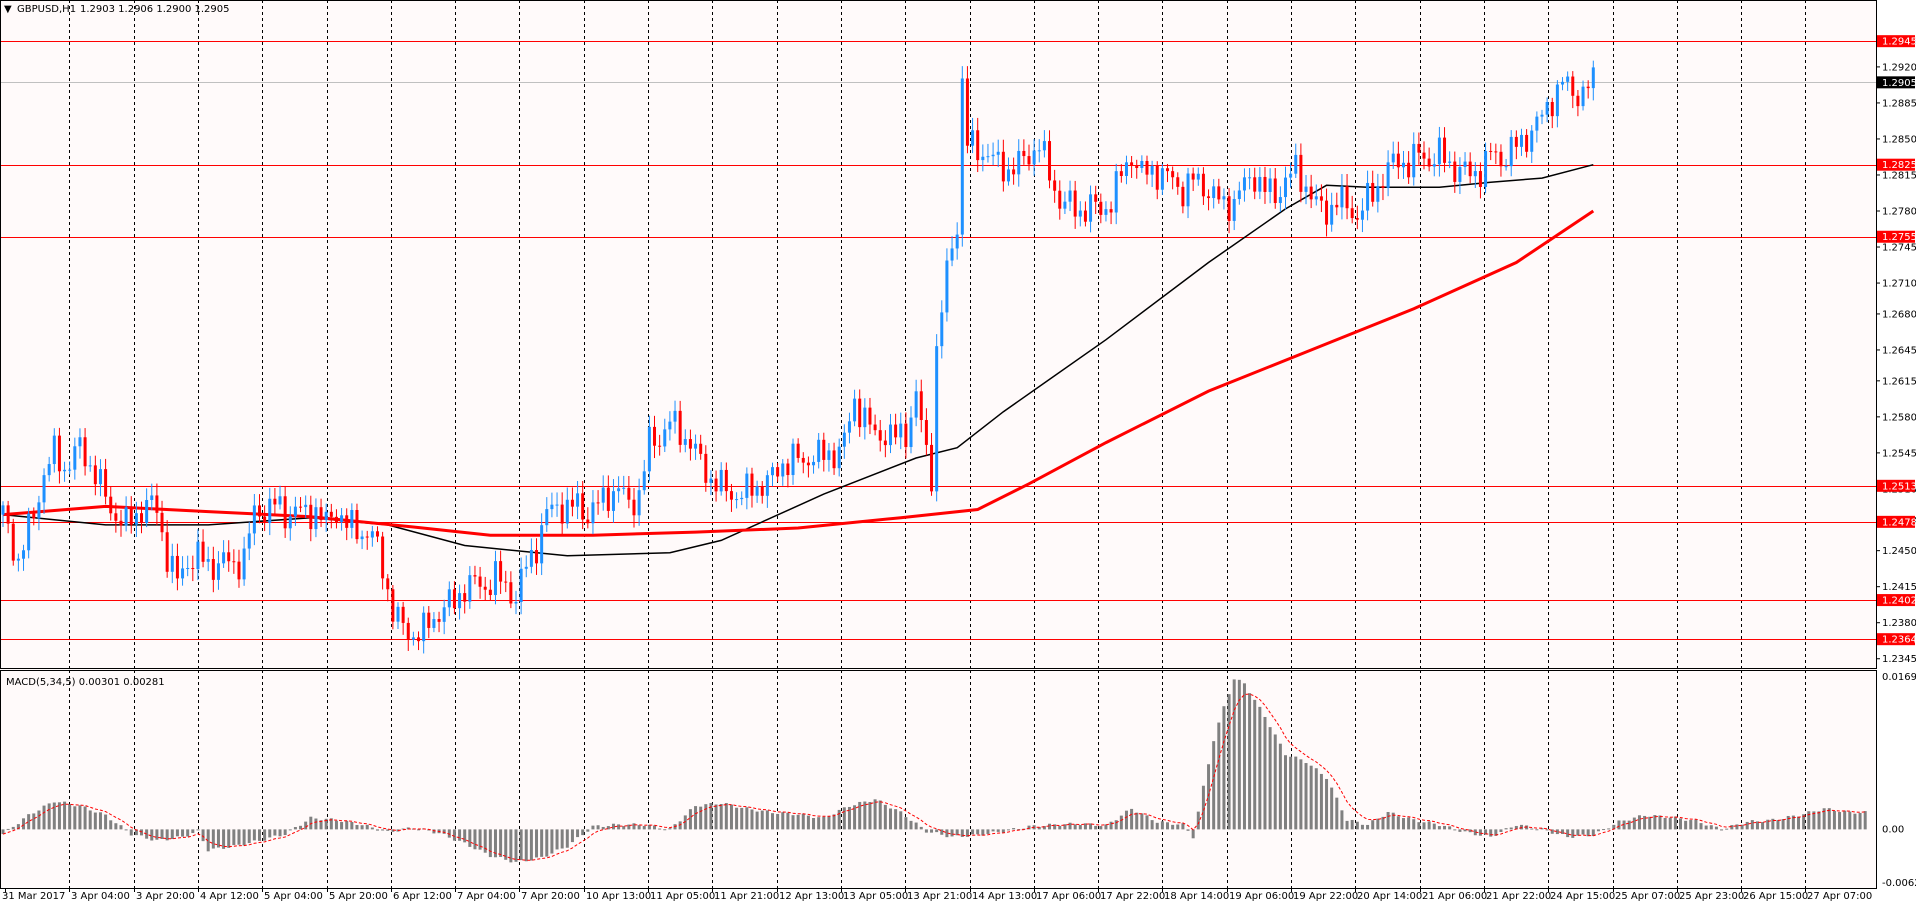 The height and width of the screenshot is (908, 1916). Describe the element at coordinates (117, 9) in the screenshot. I see `chart-header: ▼ GBPUSD,H1 1.2903 1.2906 1.2900 1.2905` at that location.